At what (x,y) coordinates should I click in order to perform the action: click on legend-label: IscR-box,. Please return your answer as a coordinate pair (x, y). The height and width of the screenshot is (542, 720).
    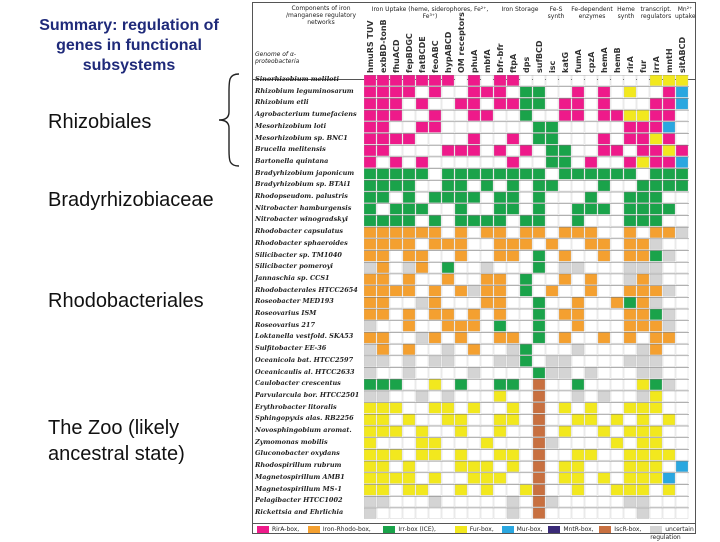
    Looking at the image, I should click on (628, 529).